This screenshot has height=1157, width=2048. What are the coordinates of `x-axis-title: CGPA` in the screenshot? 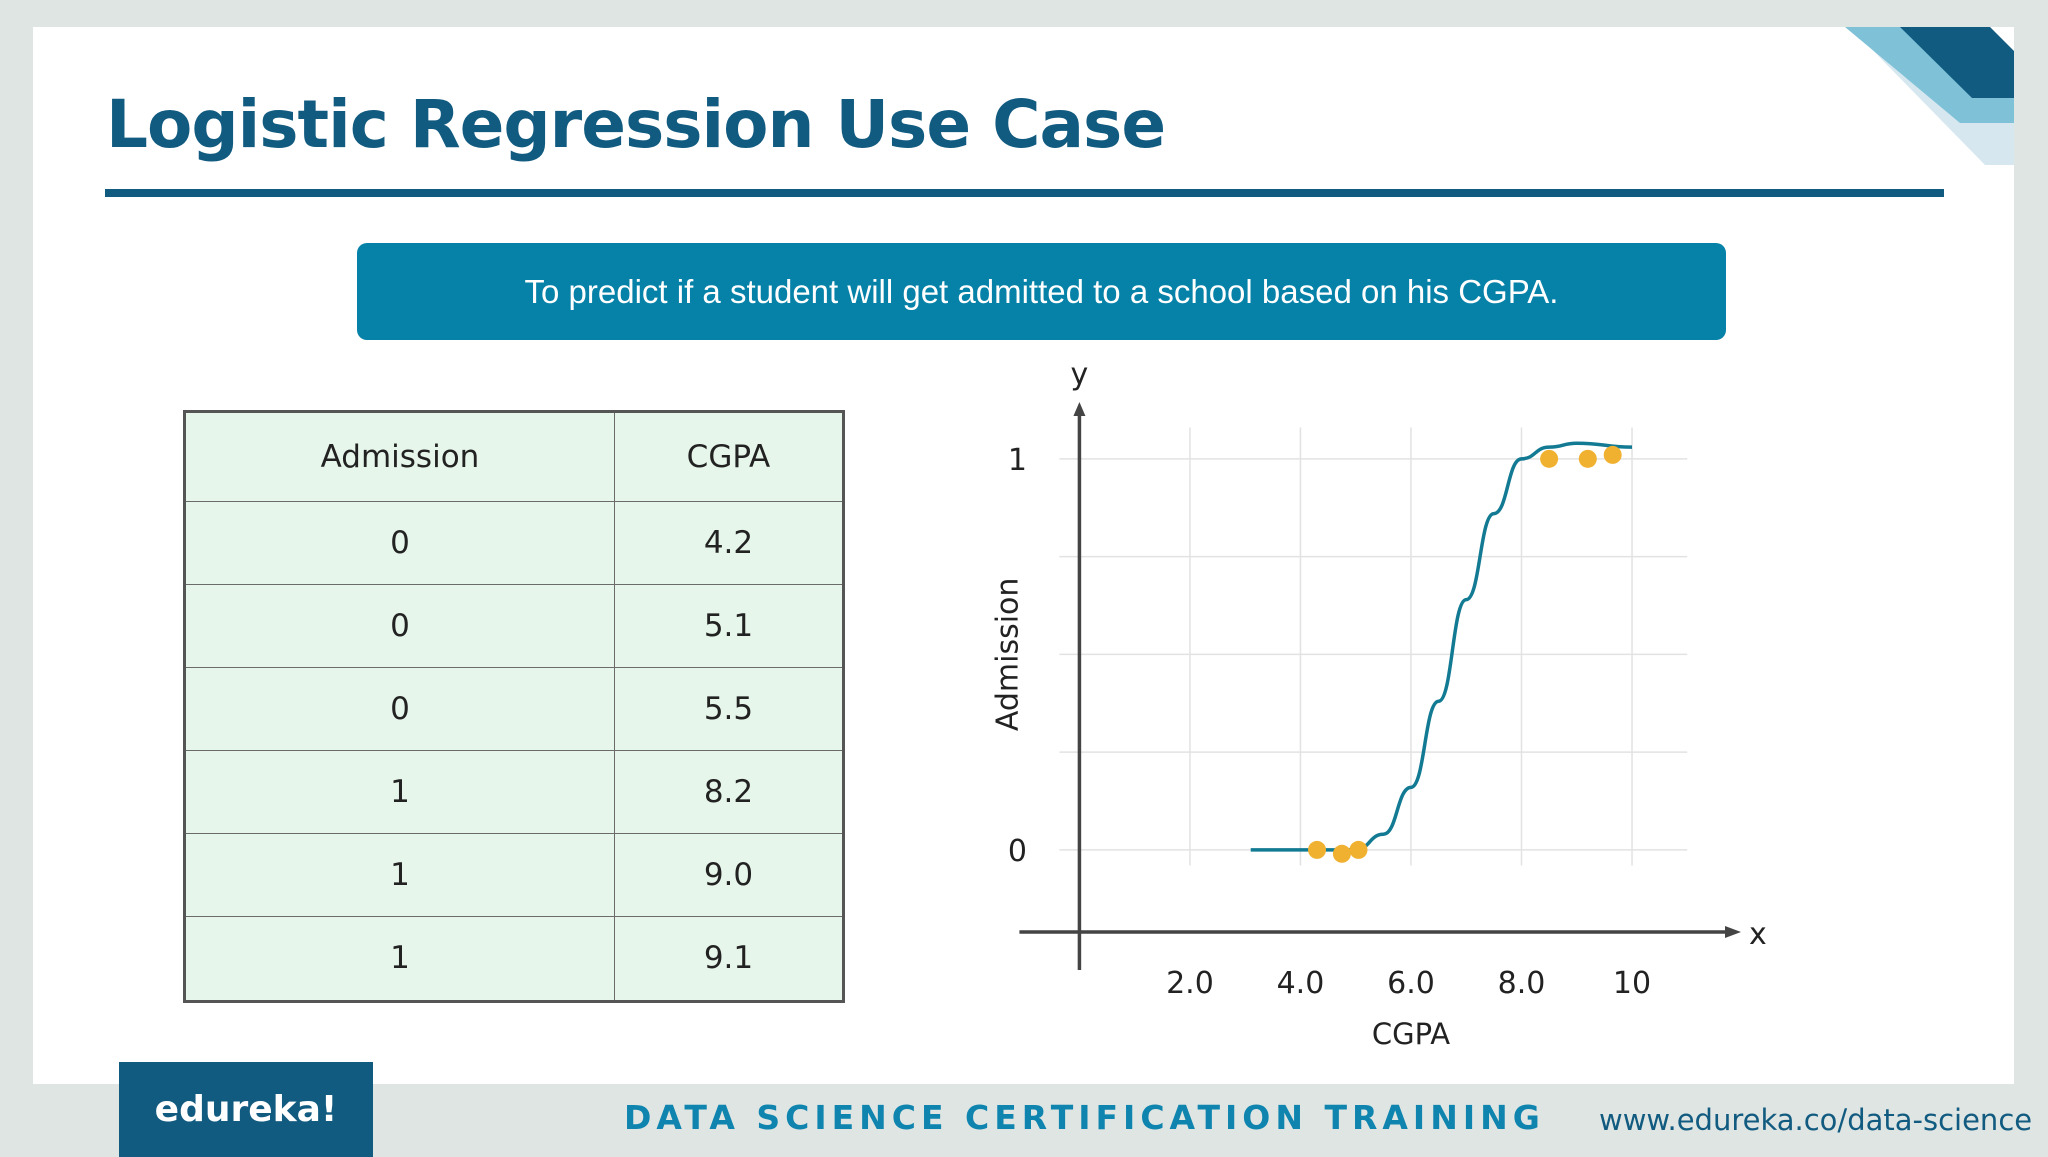 It's located at (1411, 1034).